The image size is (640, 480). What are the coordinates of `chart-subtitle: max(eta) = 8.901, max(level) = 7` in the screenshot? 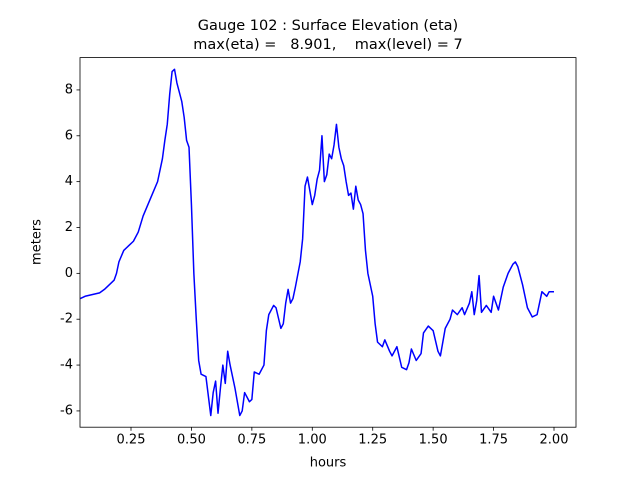 It's located at (328, 45).